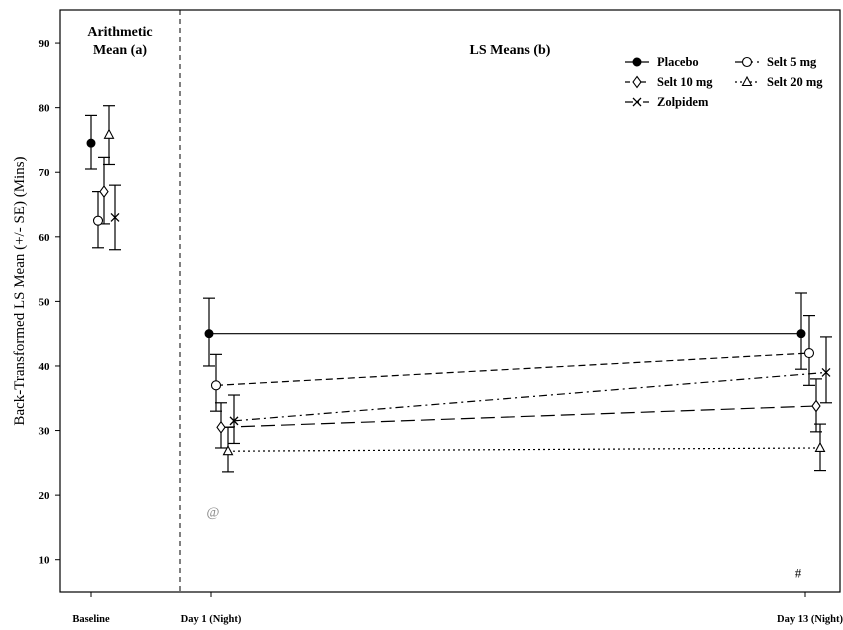 This screenshot has height=630, width=843. Describe the element at coordinates (120, 50) in the screenshot. I see `section-title-arithmetic-line2: Mean (a)` at that location.